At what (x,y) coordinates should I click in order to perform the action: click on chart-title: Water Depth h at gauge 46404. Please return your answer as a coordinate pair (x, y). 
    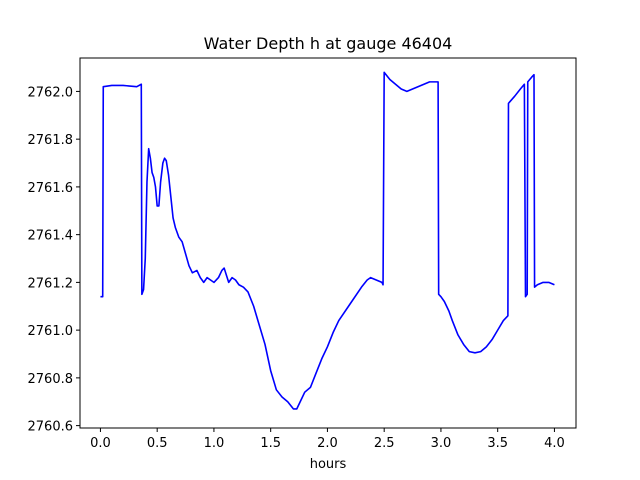
    Looking at the image, I should click on (328, 43).